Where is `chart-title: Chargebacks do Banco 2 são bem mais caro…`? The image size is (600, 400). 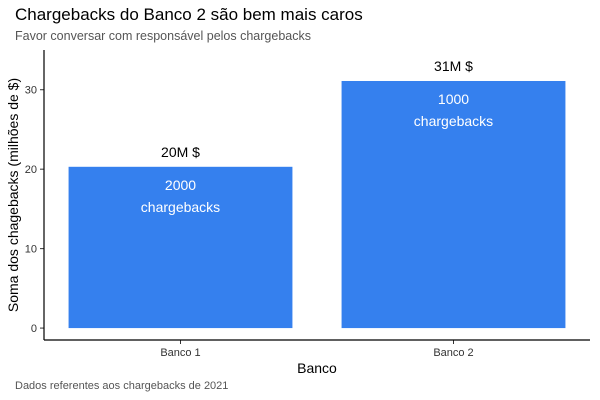
chart-title: Chargebacks do Banco 2 são bem mais caro… is located at coordinates (189, 14).